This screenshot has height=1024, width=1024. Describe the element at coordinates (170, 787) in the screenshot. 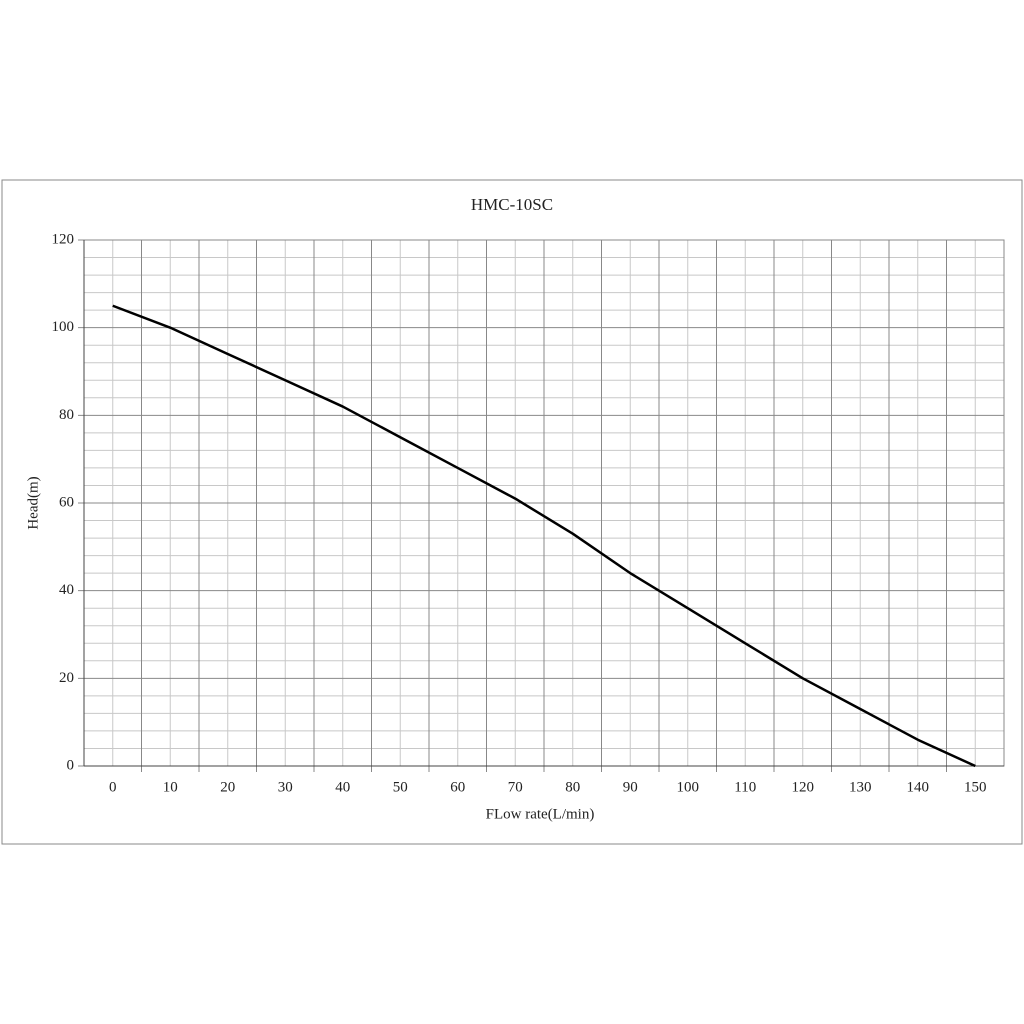

I see `x-tick-label: 10` at that location.